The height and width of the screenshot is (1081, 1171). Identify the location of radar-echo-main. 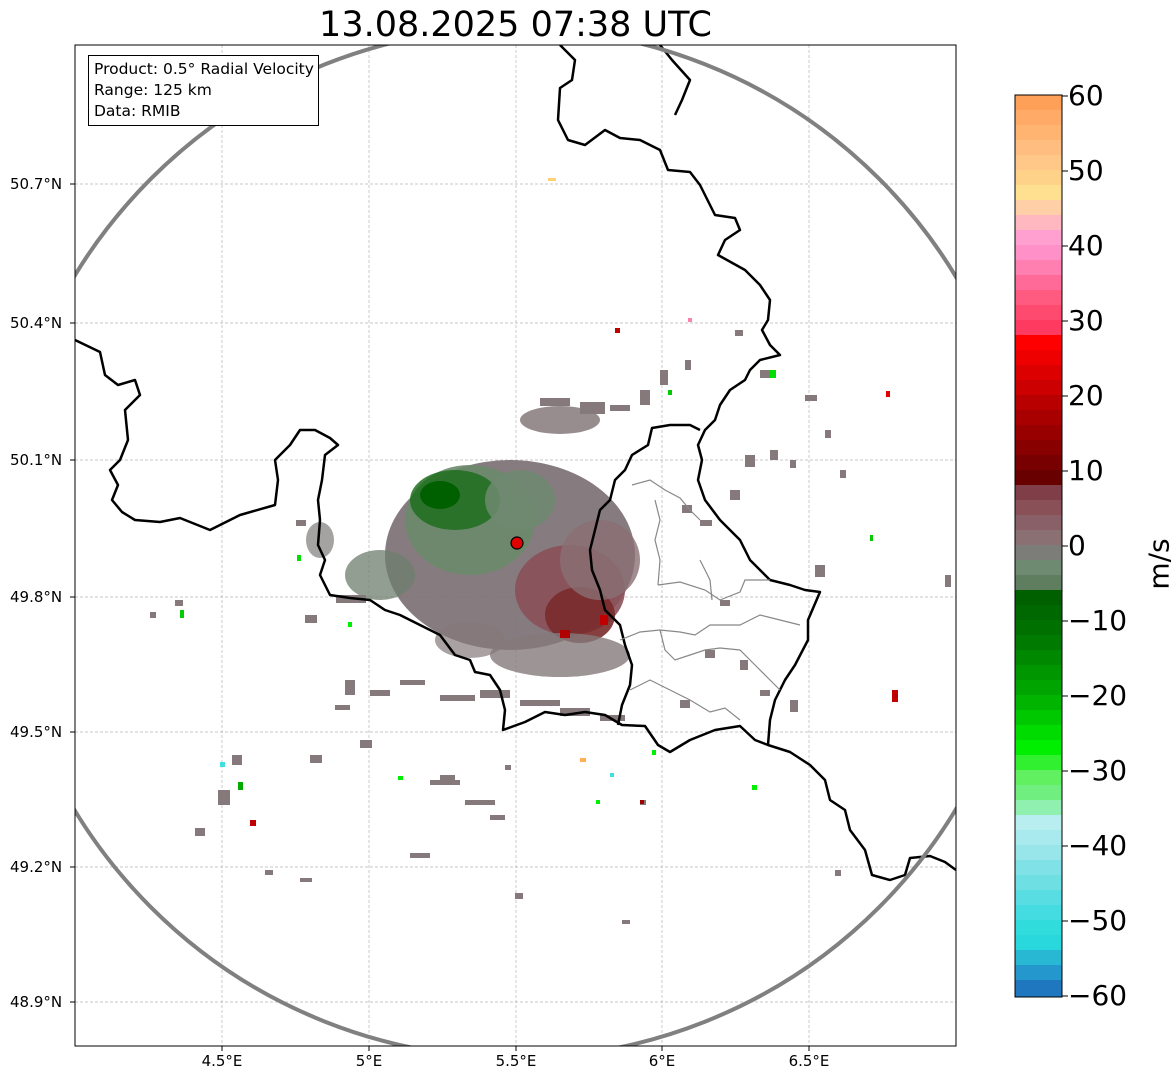
(473, 541).